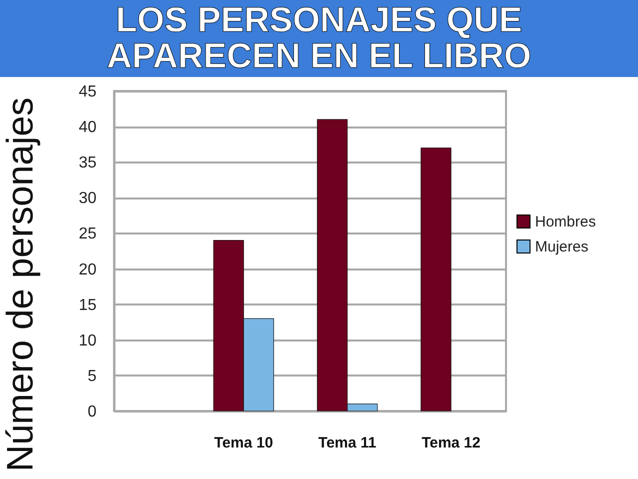  Describe the element at coordinates (87, 234) in the screenshot. I see `y-tick-label: 25` at that location.